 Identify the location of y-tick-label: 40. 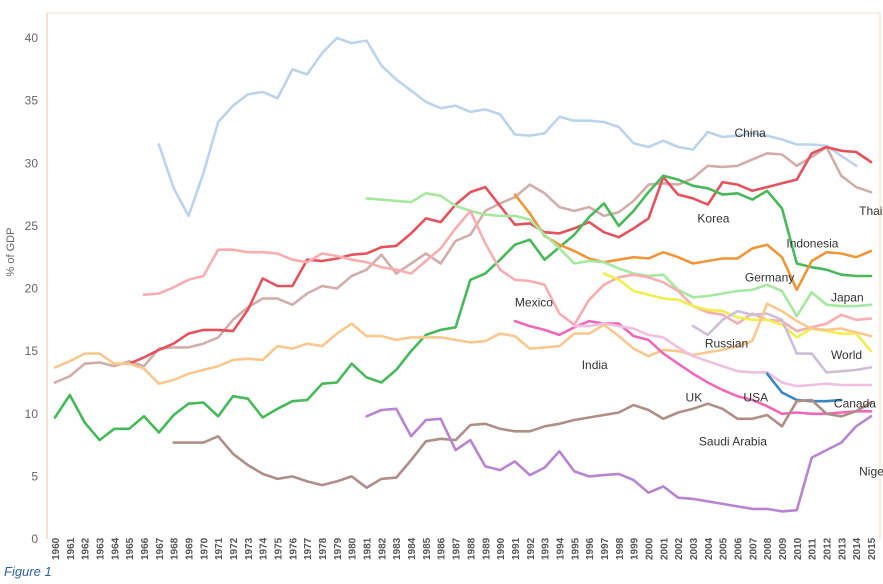
(32, 38).